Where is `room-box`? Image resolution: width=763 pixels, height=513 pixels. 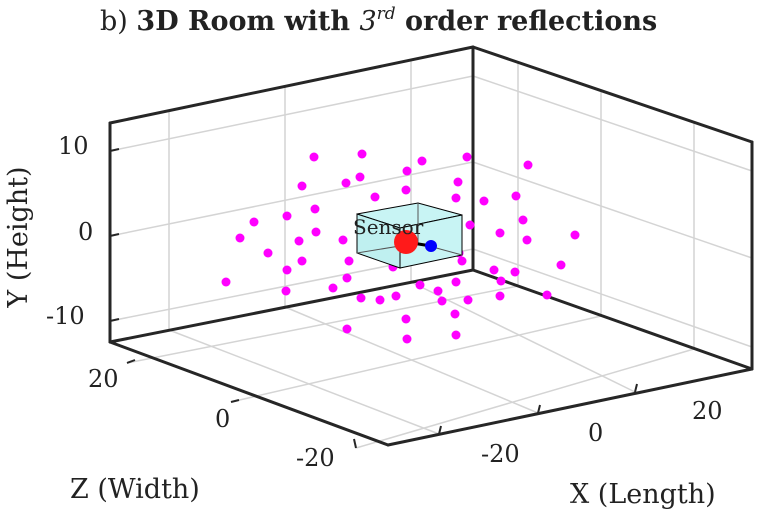
room-box is located at coordinates (409, 235).